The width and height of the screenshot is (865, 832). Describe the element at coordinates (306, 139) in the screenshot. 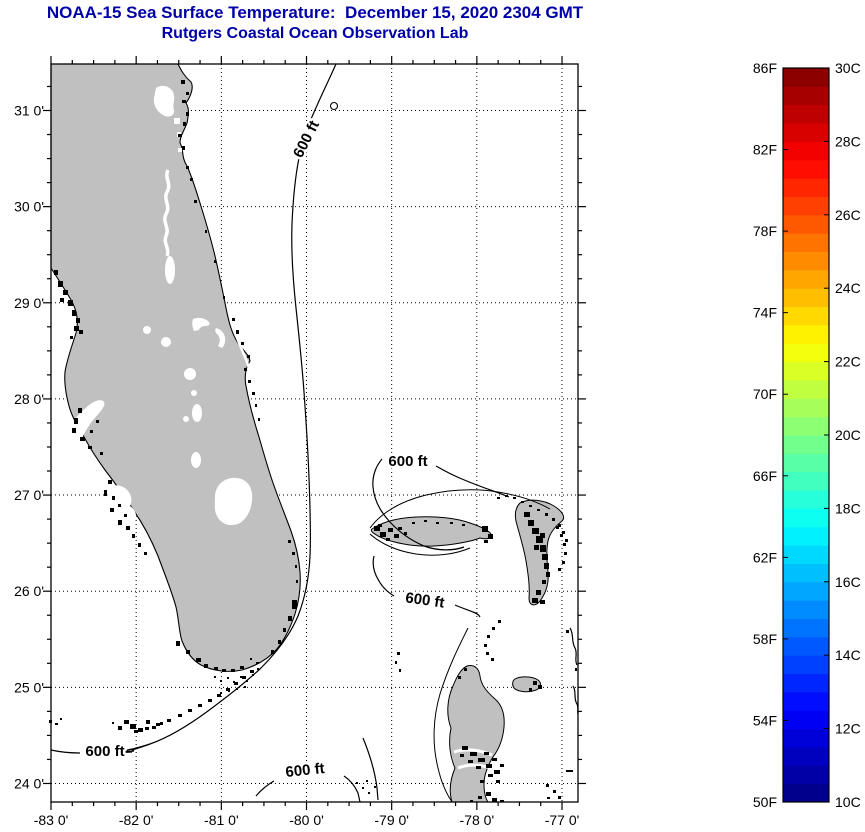

I see `contour-label-600ft-1: 600 ft` at that location.